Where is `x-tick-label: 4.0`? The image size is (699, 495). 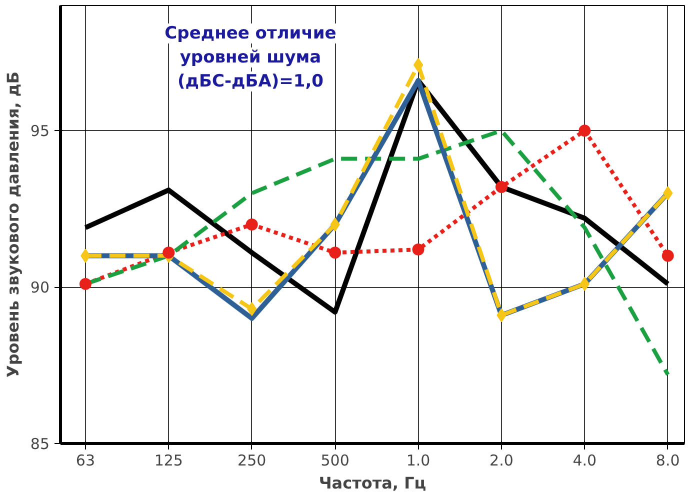 x-tick-label: 4.0 is located at coordinates (584, 461).